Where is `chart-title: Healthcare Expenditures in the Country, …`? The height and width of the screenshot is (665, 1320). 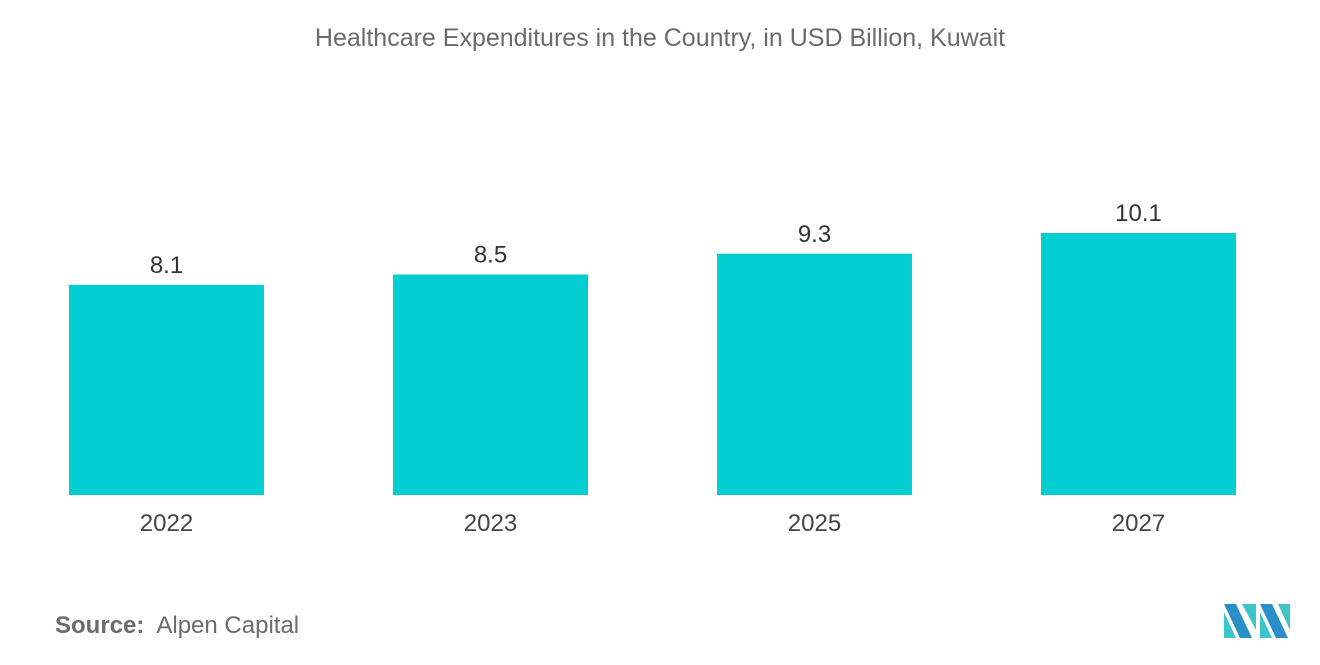 chart-title: Healthcare Expenditures in the Country, … is located at coordinates (660, 38).